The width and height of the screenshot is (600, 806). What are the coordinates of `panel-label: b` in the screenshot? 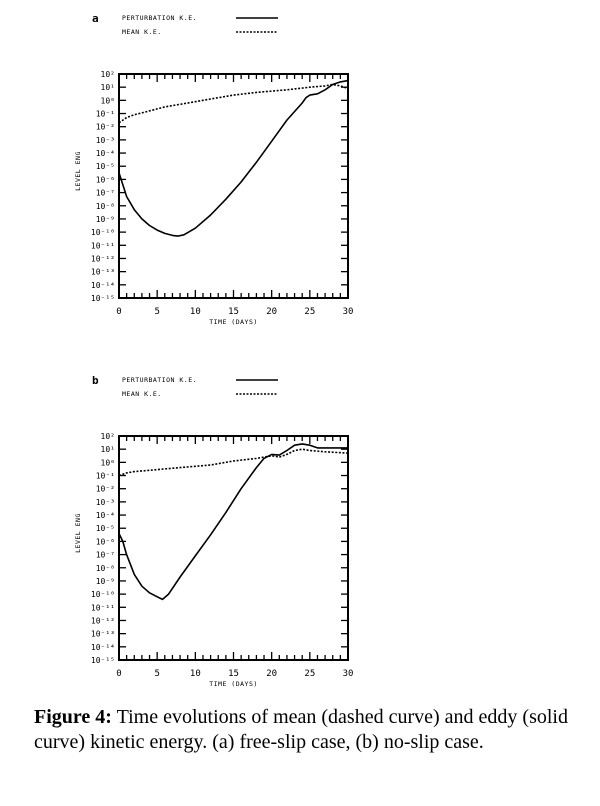 It's located at (95, 380).